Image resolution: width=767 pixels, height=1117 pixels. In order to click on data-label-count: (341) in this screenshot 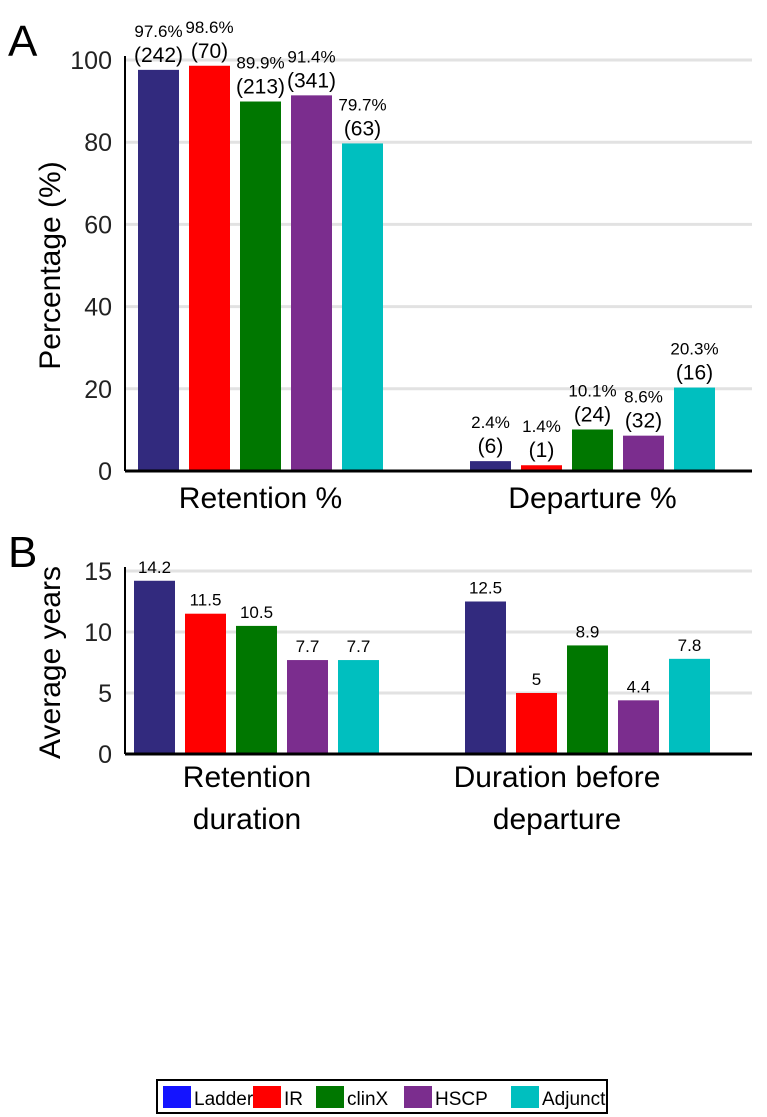, I will do `click(311, 80)`.